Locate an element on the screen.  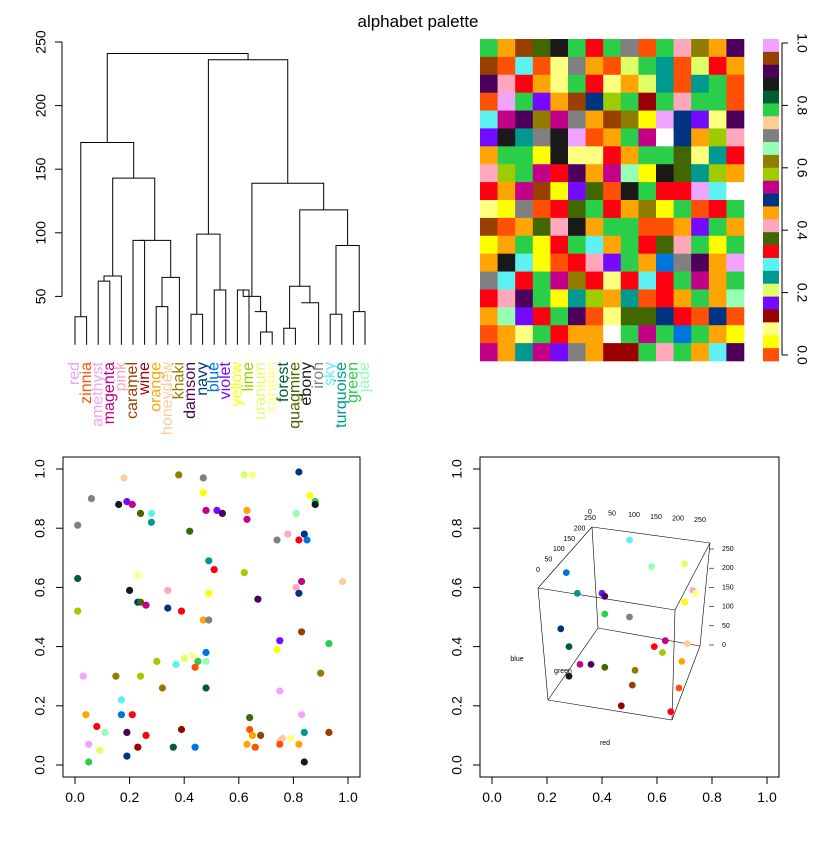
tick-label-top: 50 is located at coordinates (612, 514).